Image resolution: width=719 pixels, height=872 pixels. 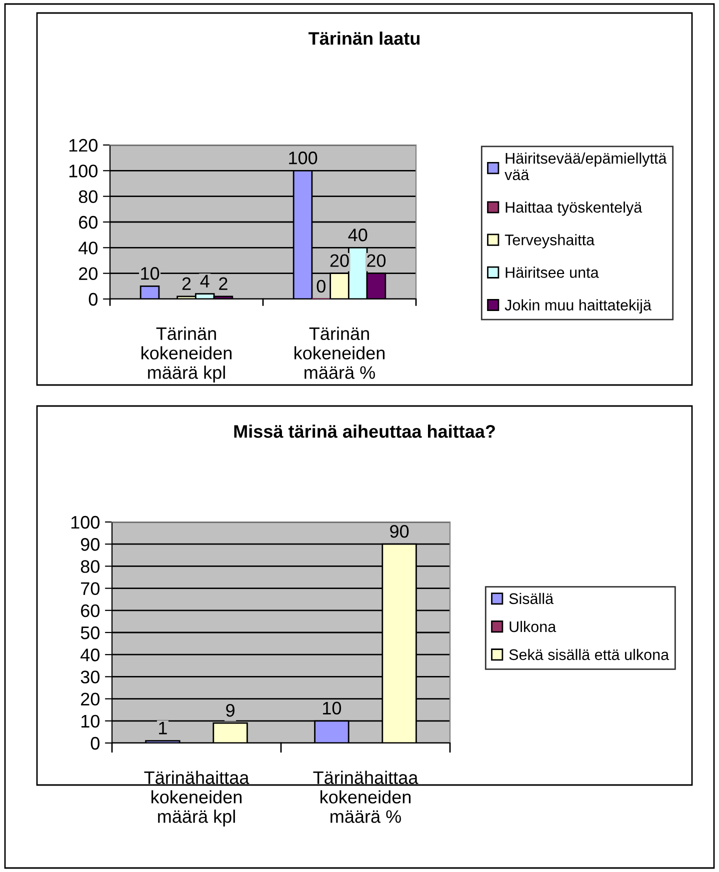 What do you see at coordinates (364, 38) in the screenshot?
I see `chart-title: Tärinän laatu` at bounding box center [364, 38].